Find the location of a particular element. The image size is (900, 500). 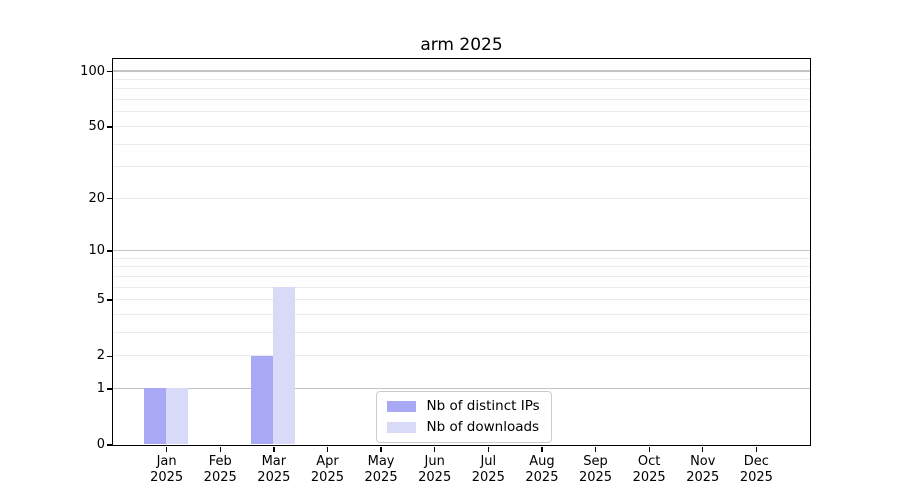

legend-label-distinct-ips: Nb of distinct IPs is located at coordinates (483, 405).